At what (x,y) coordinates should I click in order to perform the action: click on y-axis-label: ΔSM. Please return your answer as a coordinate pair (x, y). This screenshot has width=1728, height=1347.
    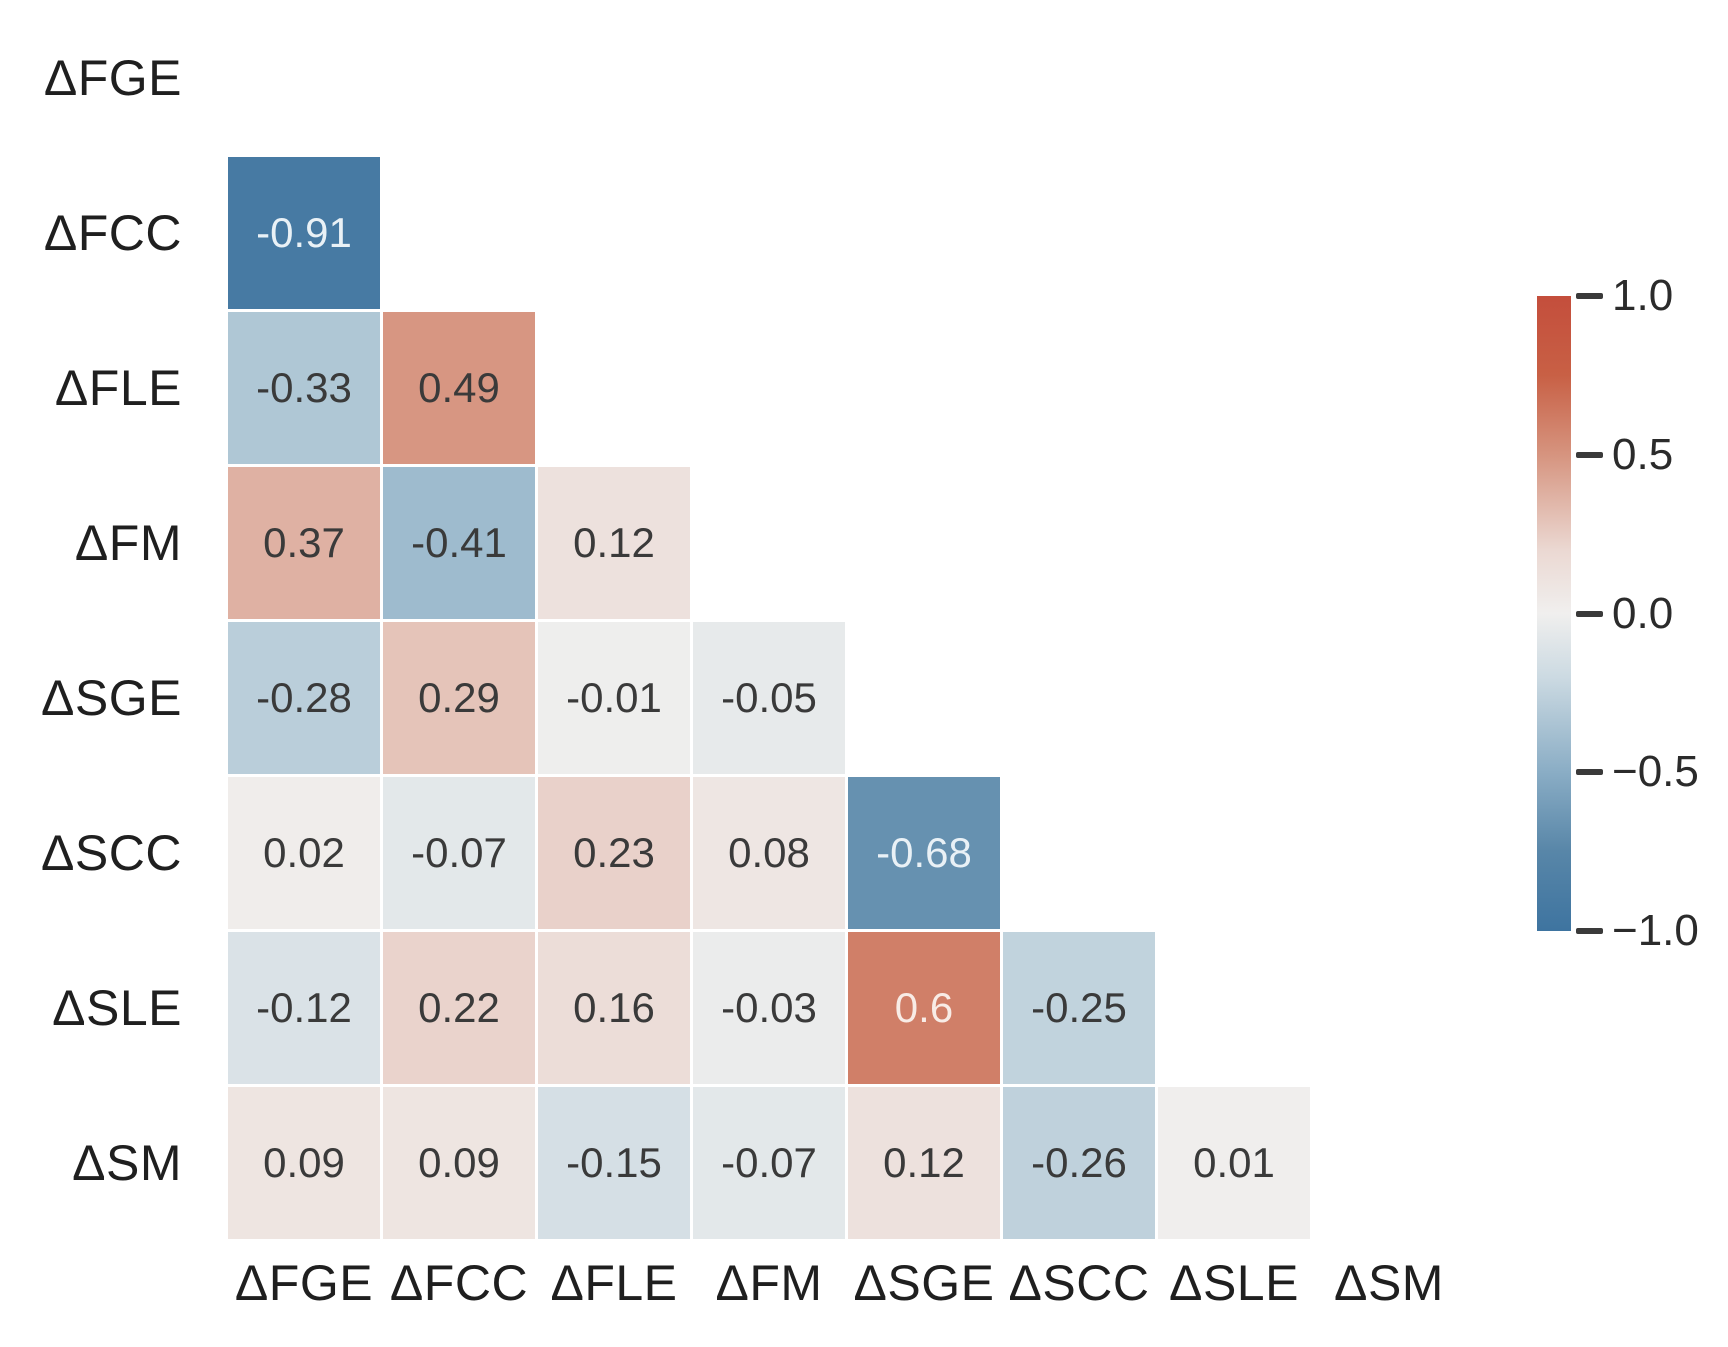
    Looking at the image, I should click on (127, 1163).